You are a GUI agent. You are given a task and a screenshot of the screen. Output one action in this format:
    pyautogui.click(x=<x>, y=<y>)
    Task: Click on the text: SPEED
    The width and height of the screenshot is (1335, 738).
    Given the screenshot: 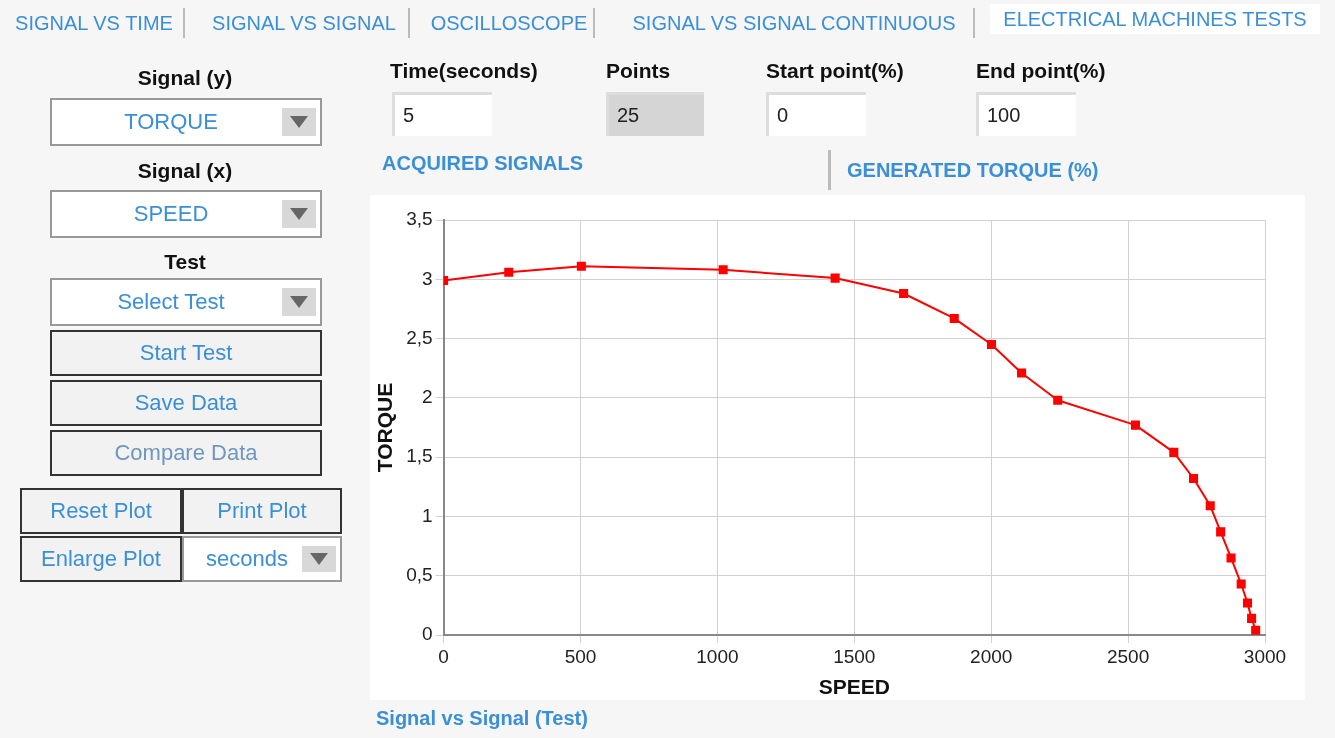 What is the action you would take?
    pyautogui.click(x=171, y=214)
    